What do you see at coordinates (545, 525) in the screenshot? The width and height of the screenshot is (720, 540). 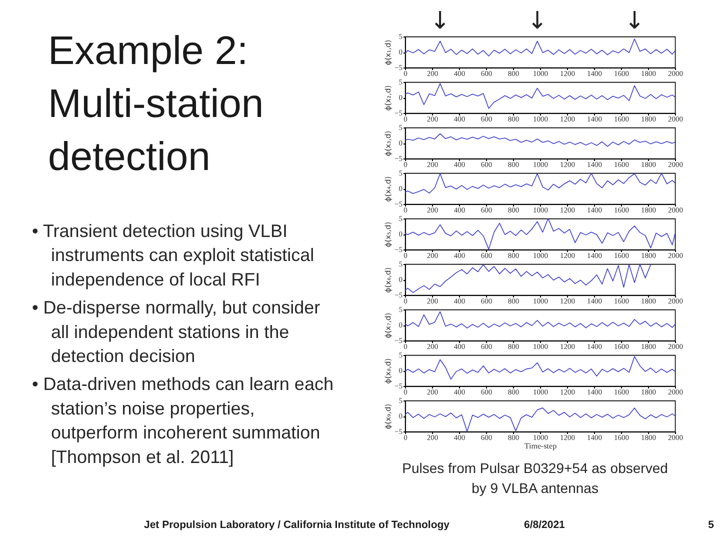 I see `text: 6/8/2021` at bounding box center [545, 525].